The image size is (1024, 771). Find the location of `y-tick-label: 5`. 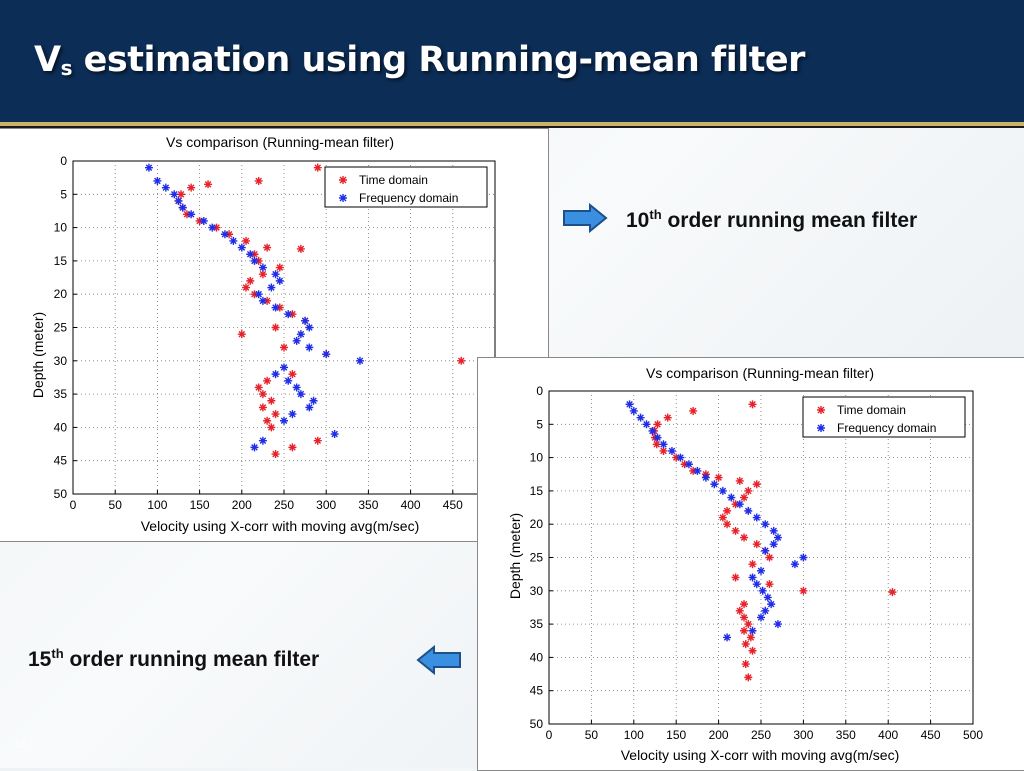

y-tick-label: 5 is located at coordinates (63, 194).